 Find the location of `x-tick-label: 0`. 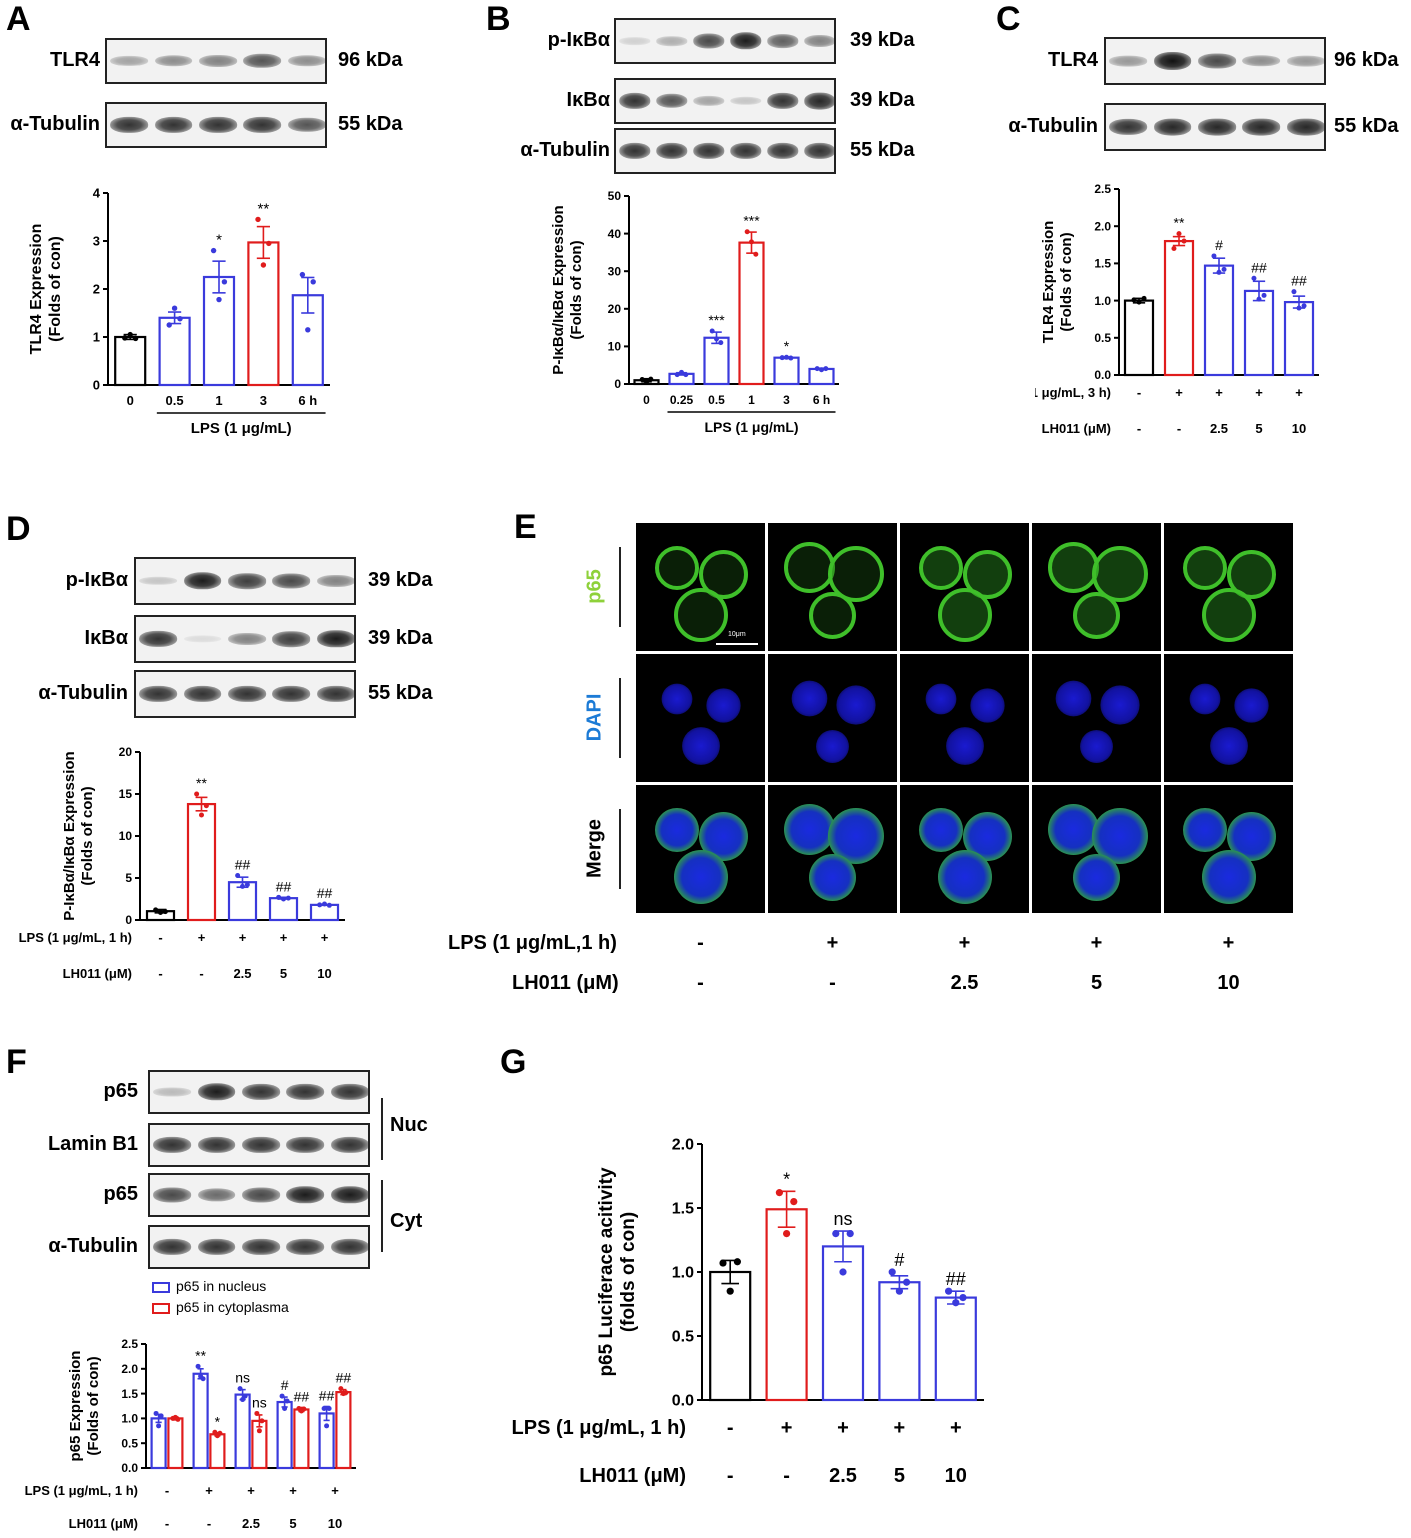

x-tick-label: 0 is located at coordinates (130, 400).